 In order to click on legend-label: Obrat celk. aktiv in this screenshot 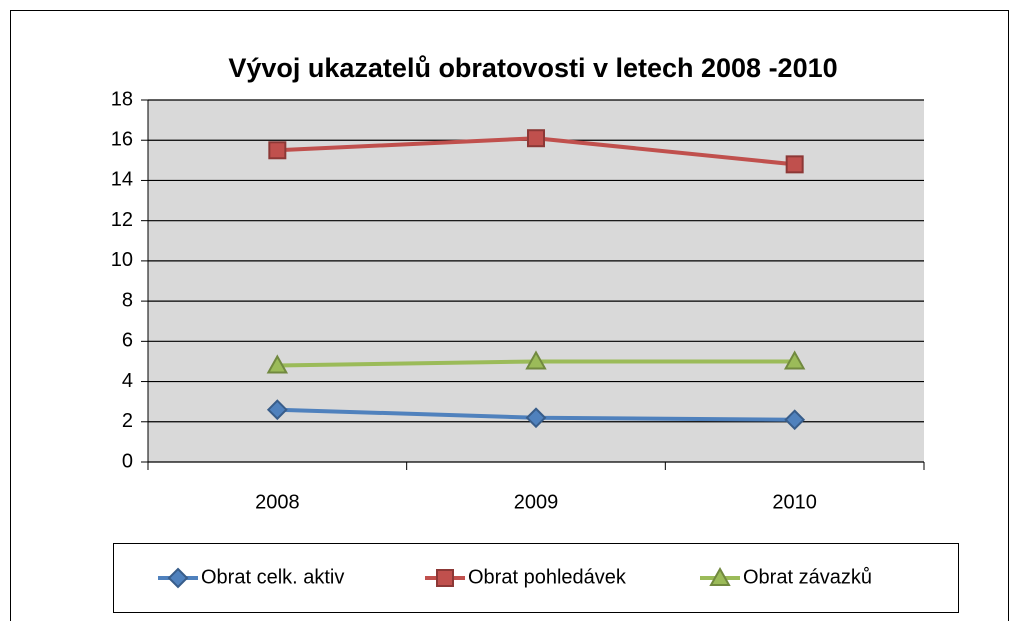, I will do `click(272, 577)`.